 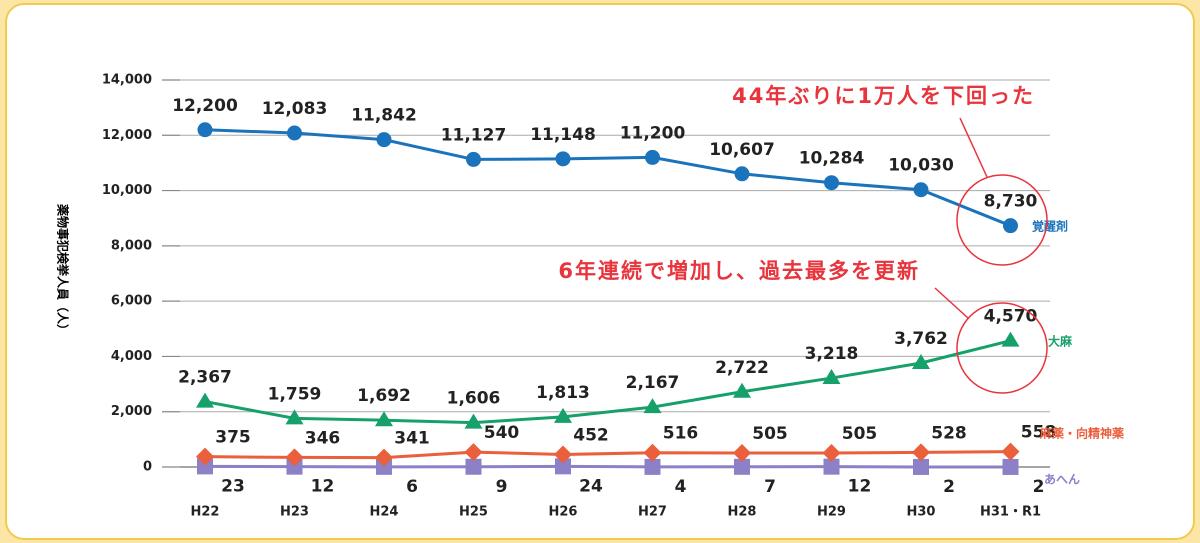 What do you see at coordinates (739, 271) in the screenshot?
I see `annotation: 6年連続で増加し、過去最多を更新` at bounding box center [739, 271].